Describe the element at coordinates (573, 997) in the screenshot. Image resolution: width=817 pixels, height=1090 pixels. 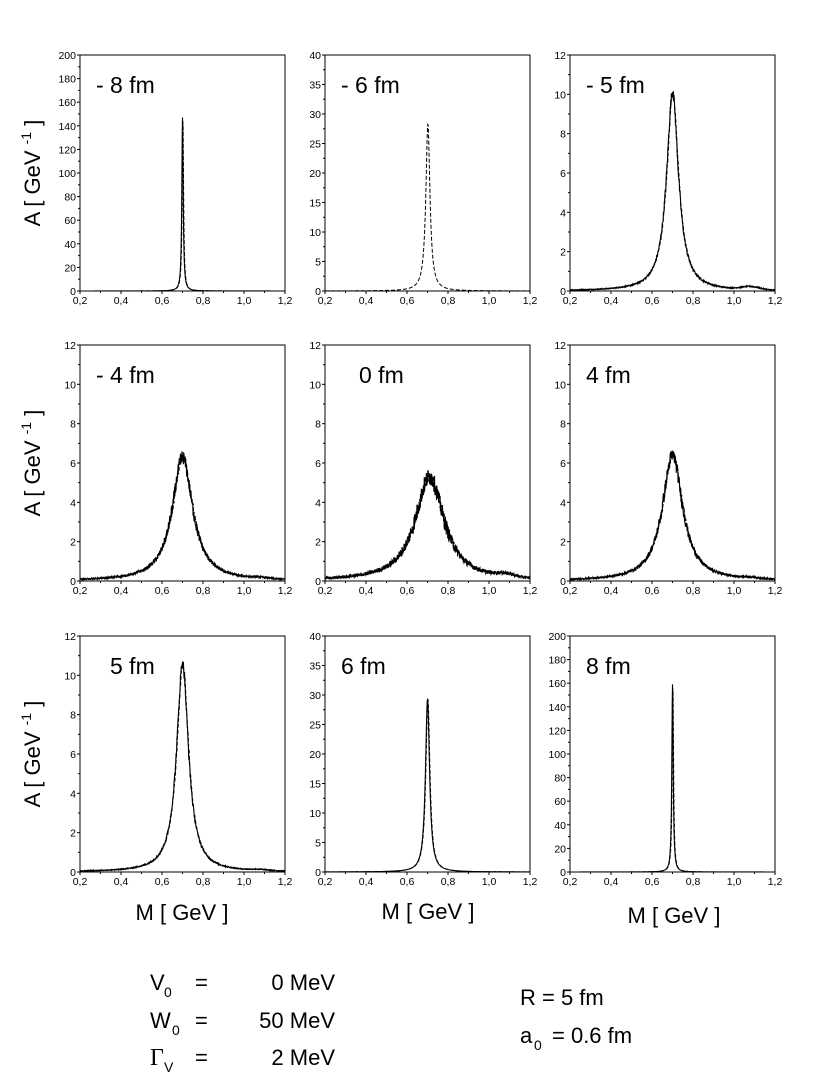
I see `parameter-value: = 5 fm` at that location.